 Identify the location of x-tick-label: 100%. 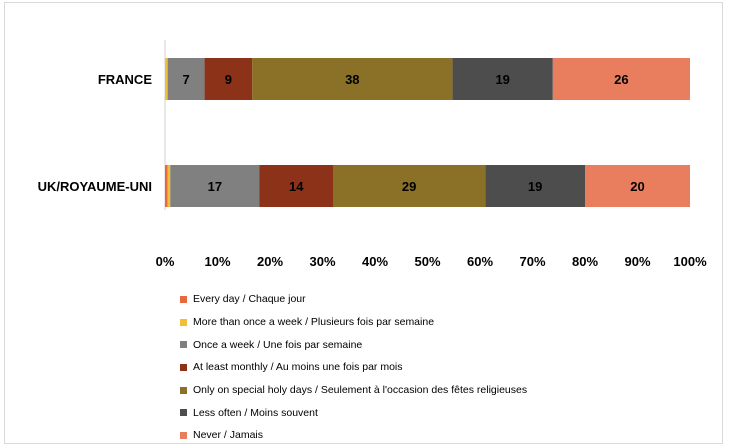
(690, 261).